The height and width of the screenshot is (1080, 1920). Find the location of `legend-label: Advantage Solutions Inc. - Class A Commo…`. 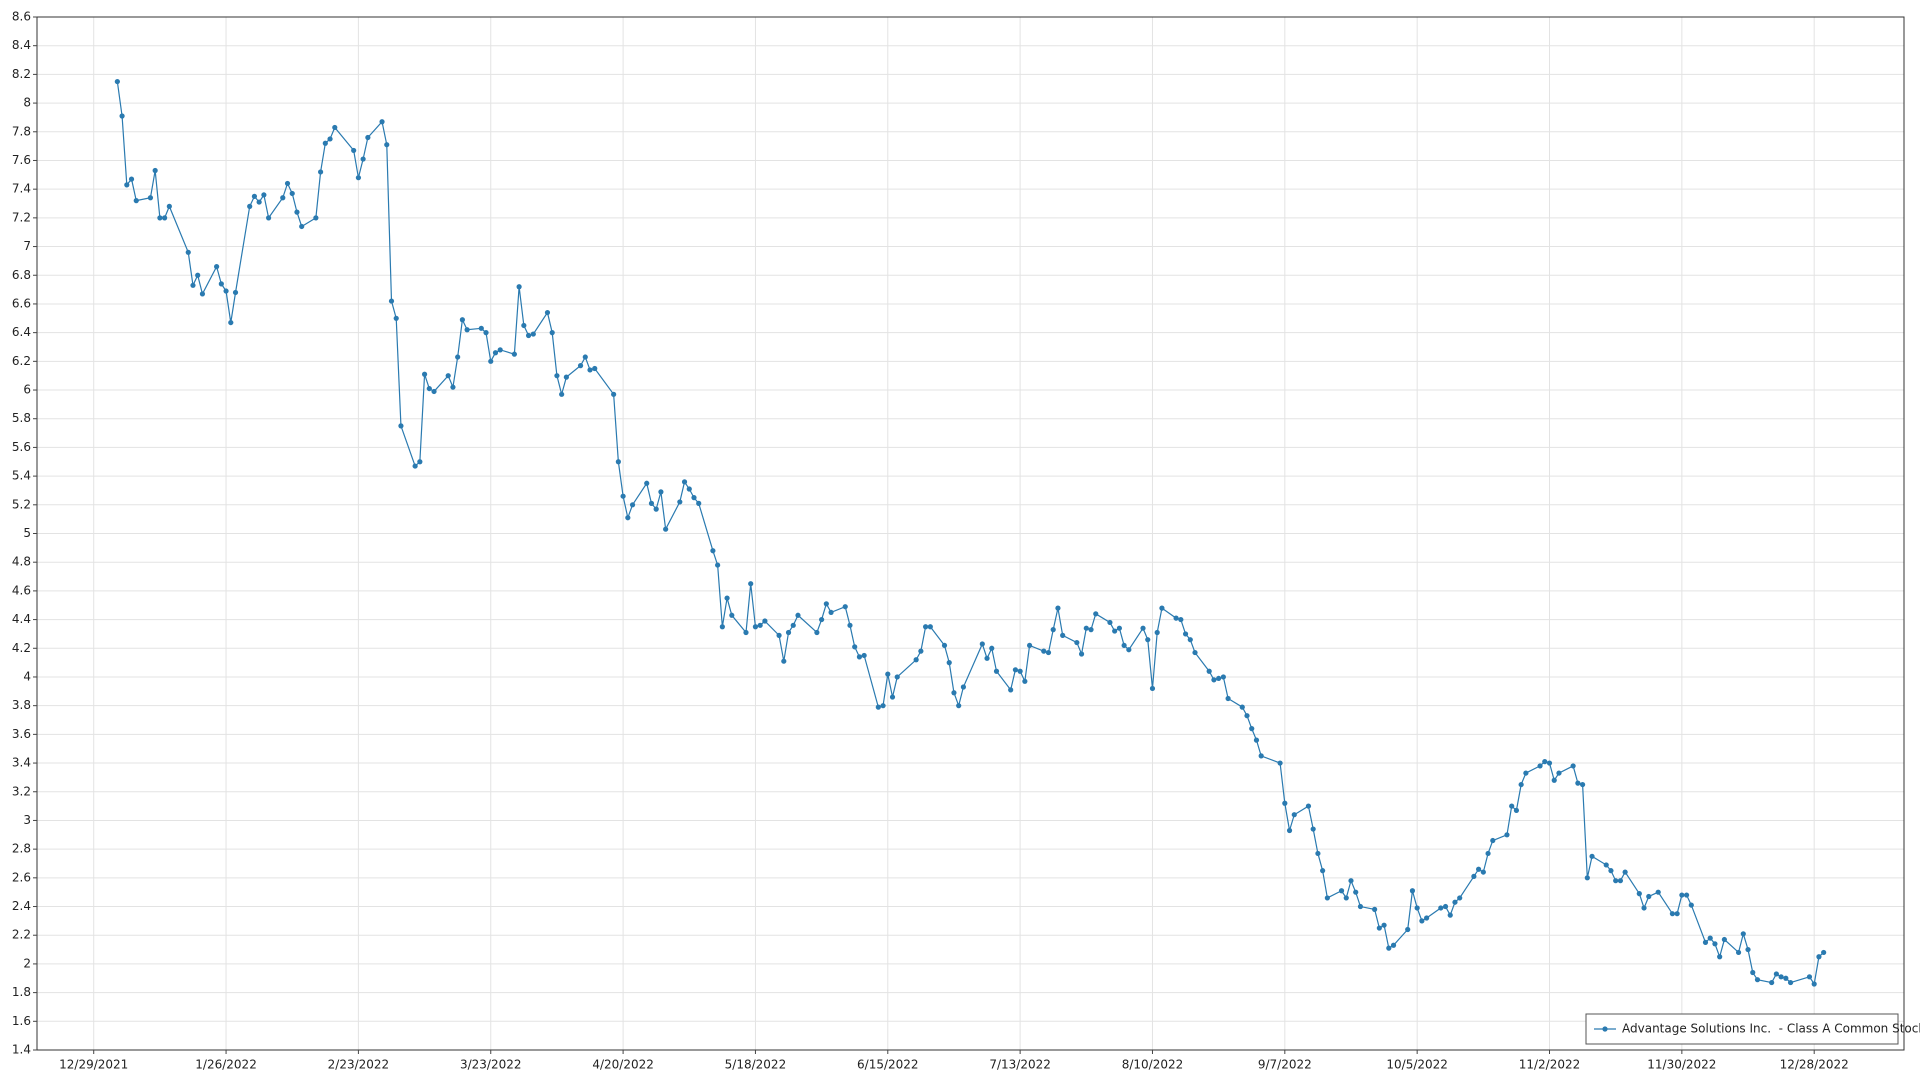

legend-label: Advantage Solutions Inc. - Class A Commo… is located at coordinates (1771, 1029).